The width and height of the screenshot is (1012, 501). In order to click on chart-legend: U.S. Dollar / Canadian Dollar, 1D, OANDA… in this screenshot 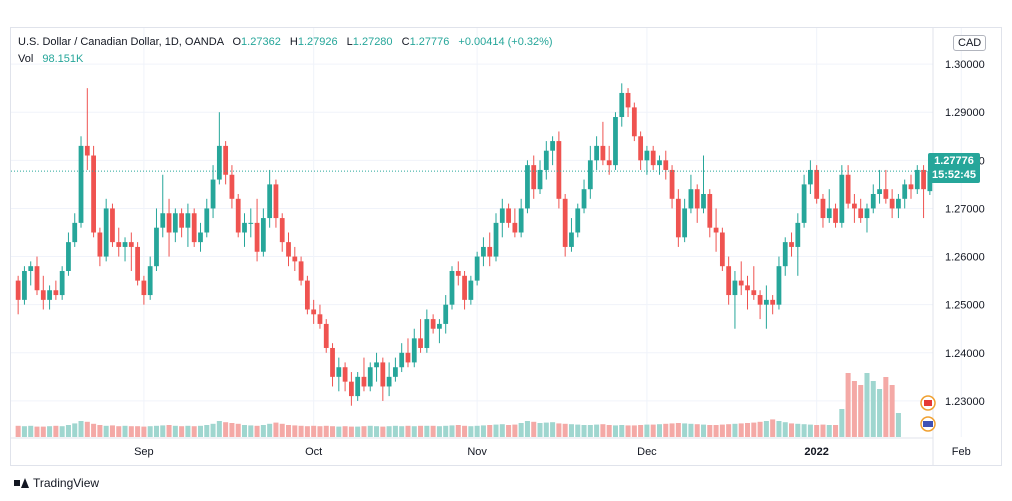, I will do `click(285, 51)`.